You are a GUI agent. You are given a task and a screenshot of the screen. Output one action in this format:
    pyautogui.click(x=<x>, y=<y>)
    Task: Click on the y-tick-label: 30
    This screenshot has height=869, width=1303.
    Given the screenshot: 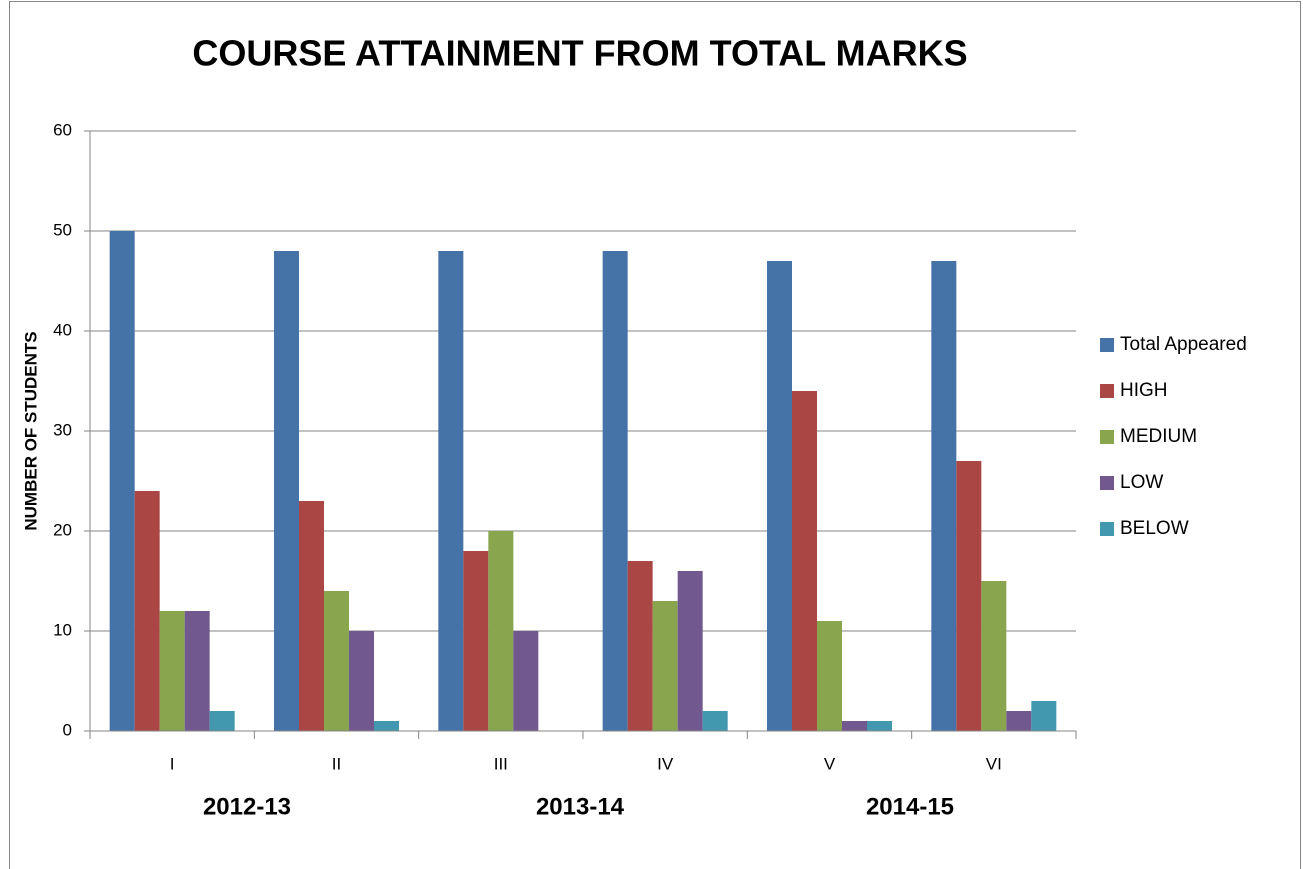 What is the action you would take?
    pyautogui.click(x=62, y=429)
    